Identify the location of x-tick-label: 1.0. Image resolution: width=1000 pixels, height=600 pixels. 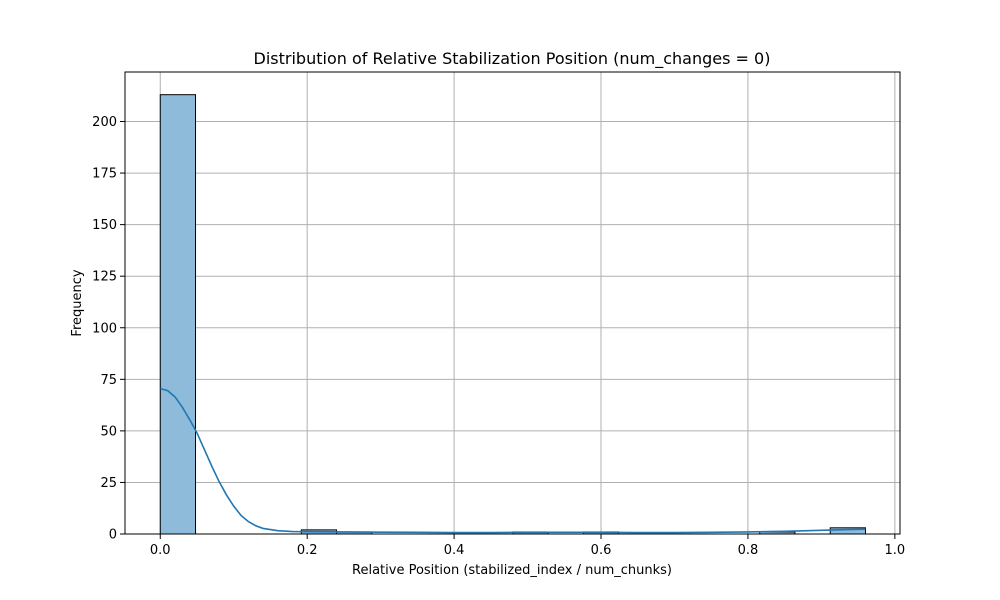
(895, 550).